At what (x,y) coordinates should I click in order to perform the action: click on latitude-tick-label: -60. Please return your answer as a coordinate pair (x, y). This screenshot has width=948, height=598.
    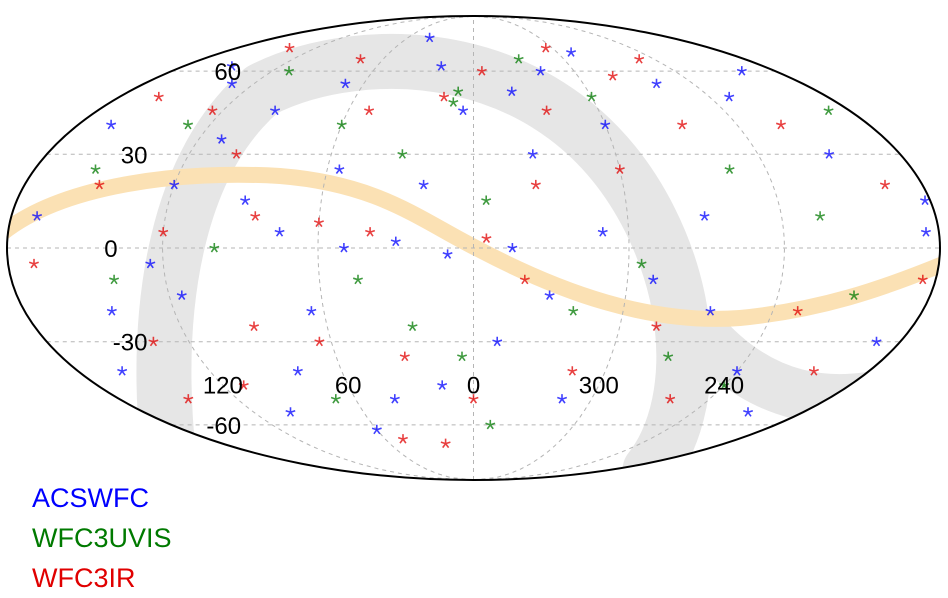
    Looking at the image, I should click on (223, 426).